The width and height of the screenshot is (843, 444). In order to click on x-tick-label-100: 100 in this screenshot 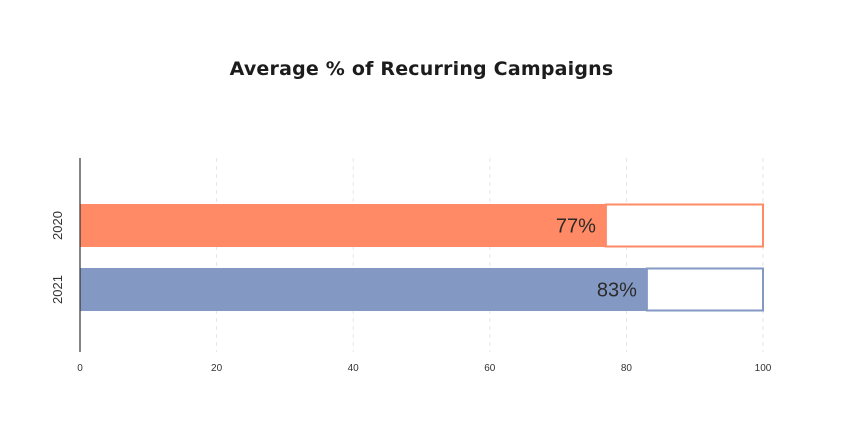, I will do `click(763, 368)`.